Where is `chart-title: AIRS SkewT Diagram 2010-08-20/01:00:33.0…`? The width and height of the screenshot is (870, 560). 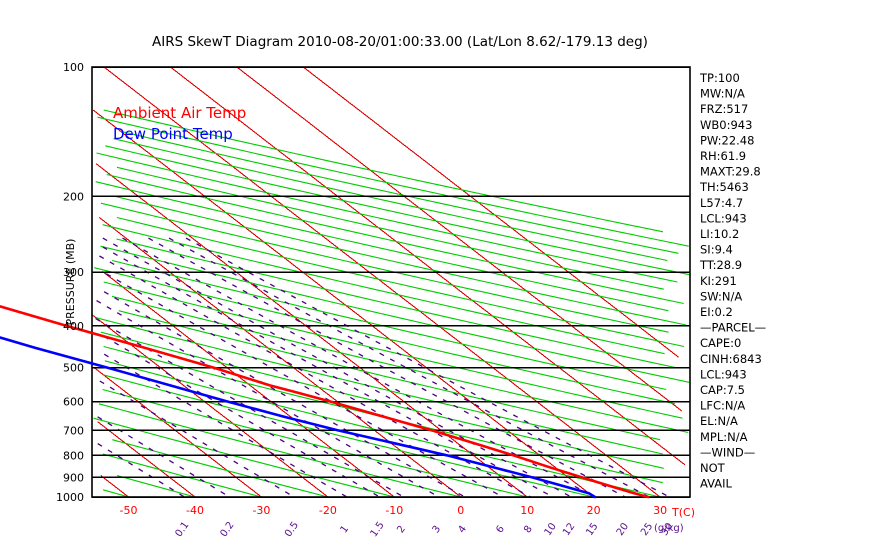
chart-title: AIRS SkewT Diagram 2010-08-20/01:00:33.0… is located at coordinates (400, 42).